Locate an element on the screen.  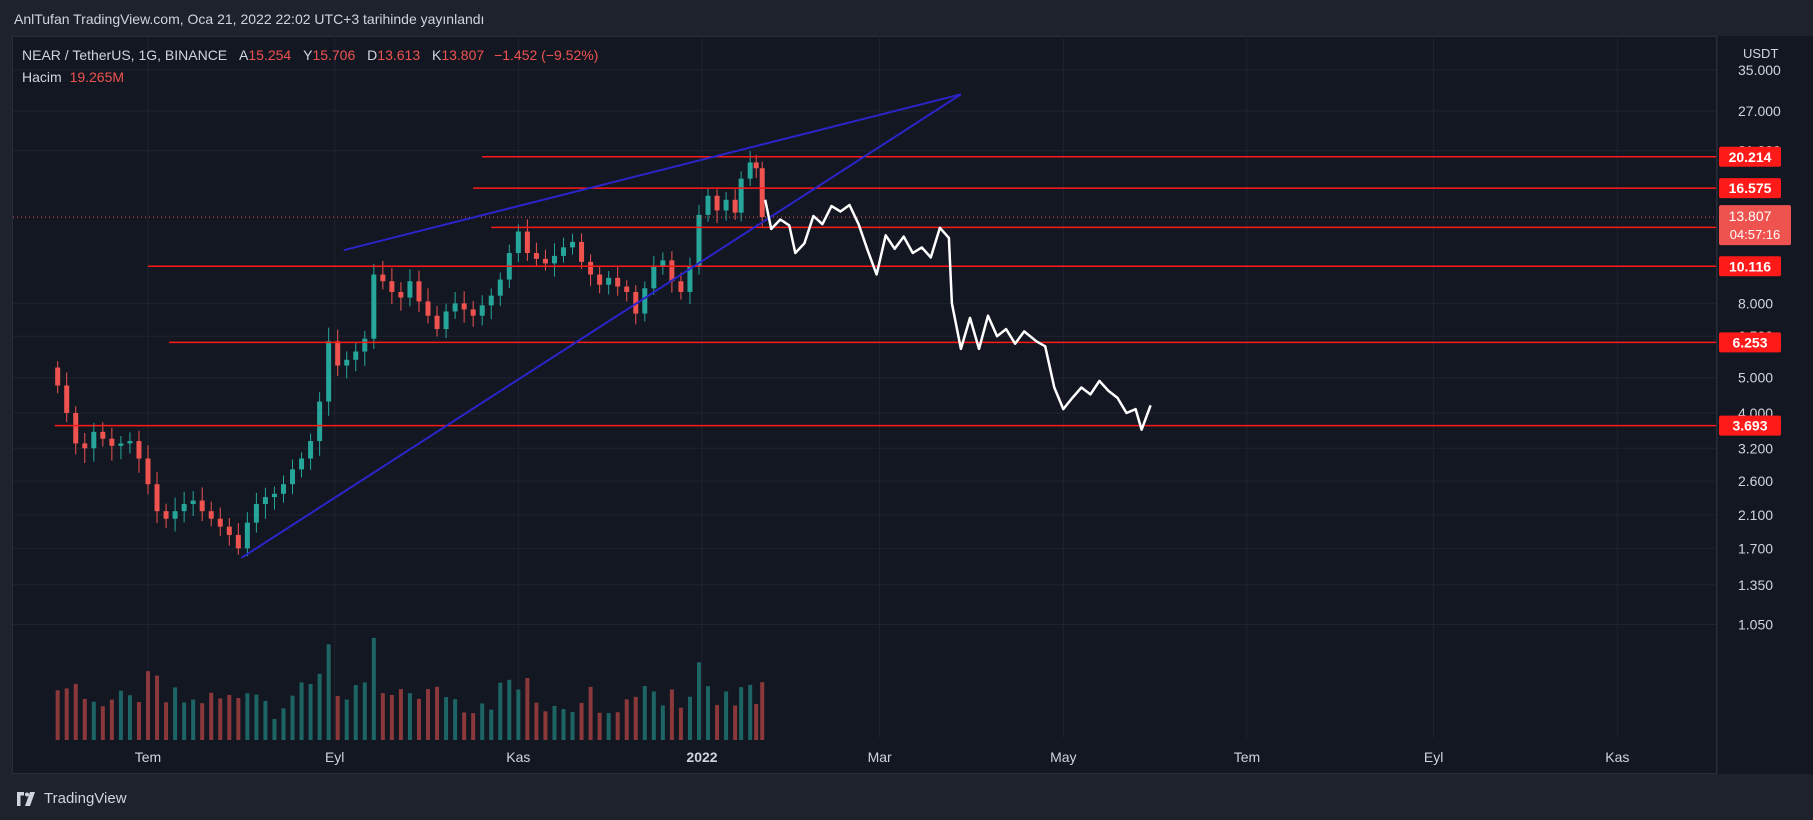
time-tick-label: Eyl is located at coordinates (334, 757).